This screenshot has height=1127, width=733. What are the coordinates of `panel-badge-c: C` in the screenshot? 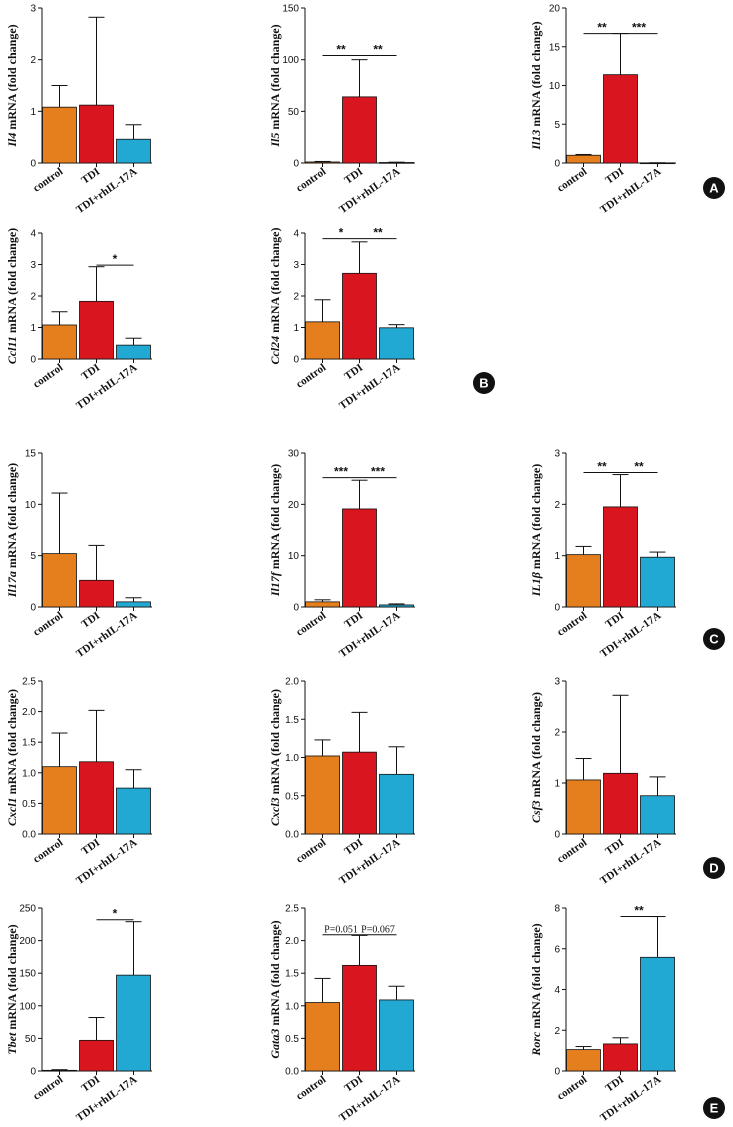 It's located at (714, 639).